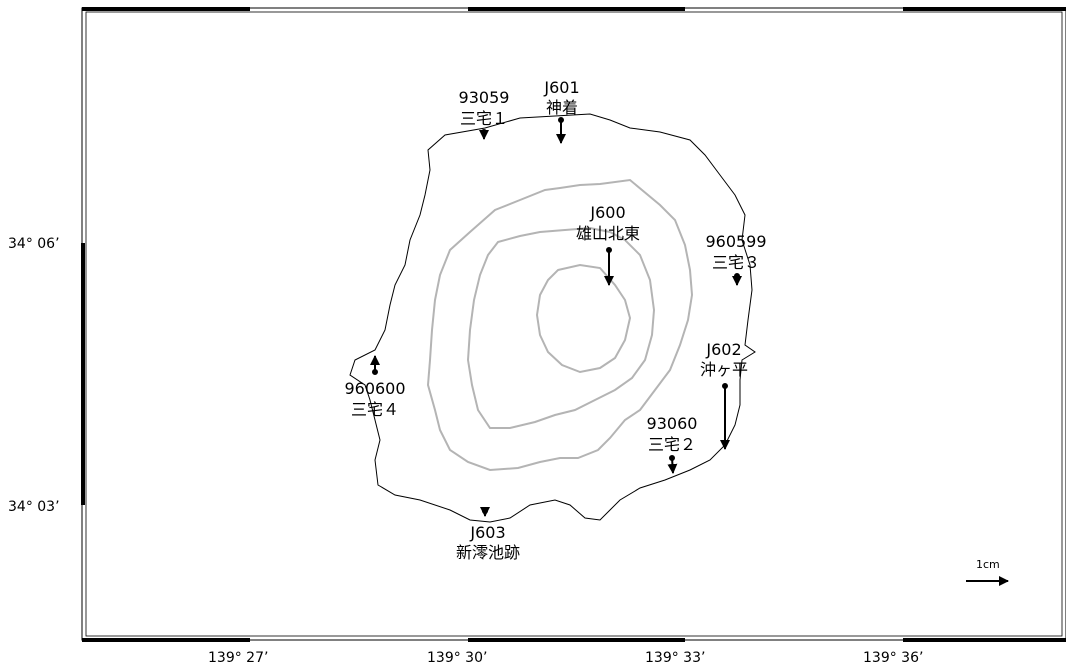 The width and height of the screenshot is (1066, 668). Describe the element at coordinates (607, 212) in the screenshot. I see `station-J600-id: J600` at that location.